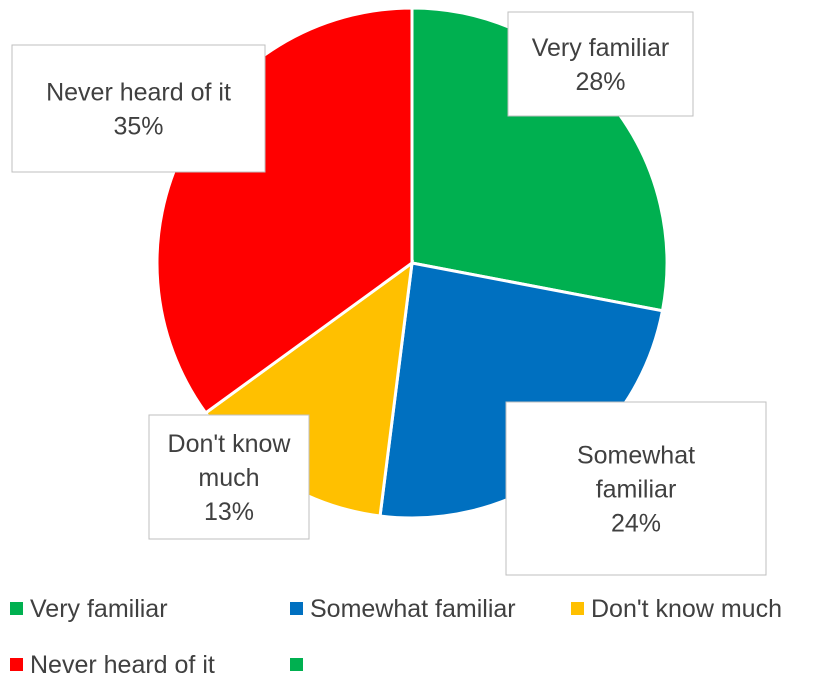  What do you see at coordinates (122, 665) in the screenshot?
I see `legend-label: Never heard of it` at bounding box center [122, 665].